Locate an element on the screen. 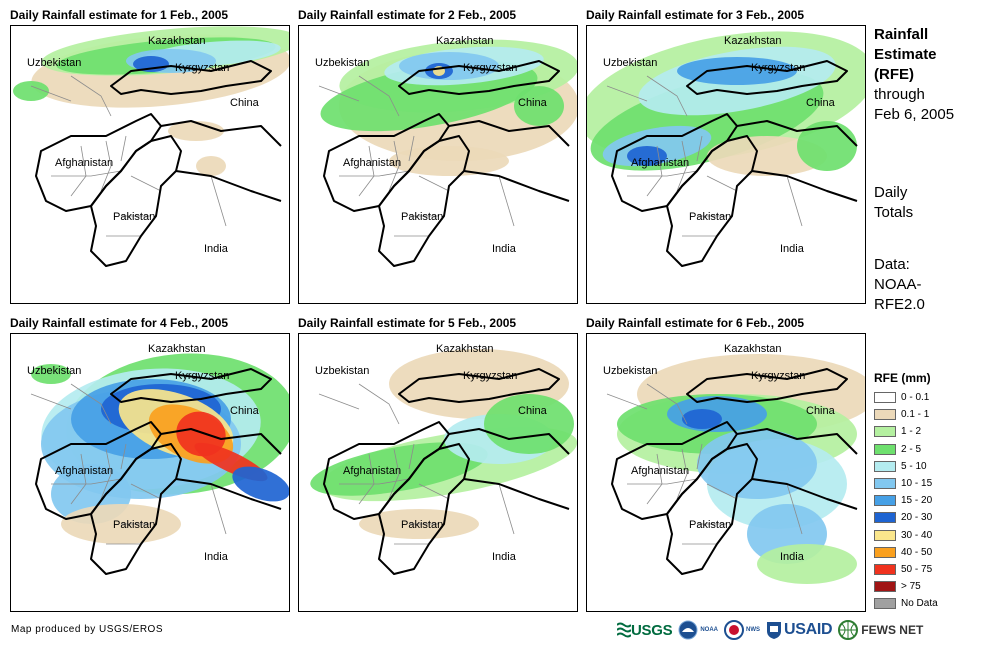 Image resolution: width=983 pixels, height=649 pixels. fewsnet-logo: FEWS NET is located at coordinates (880, 630).